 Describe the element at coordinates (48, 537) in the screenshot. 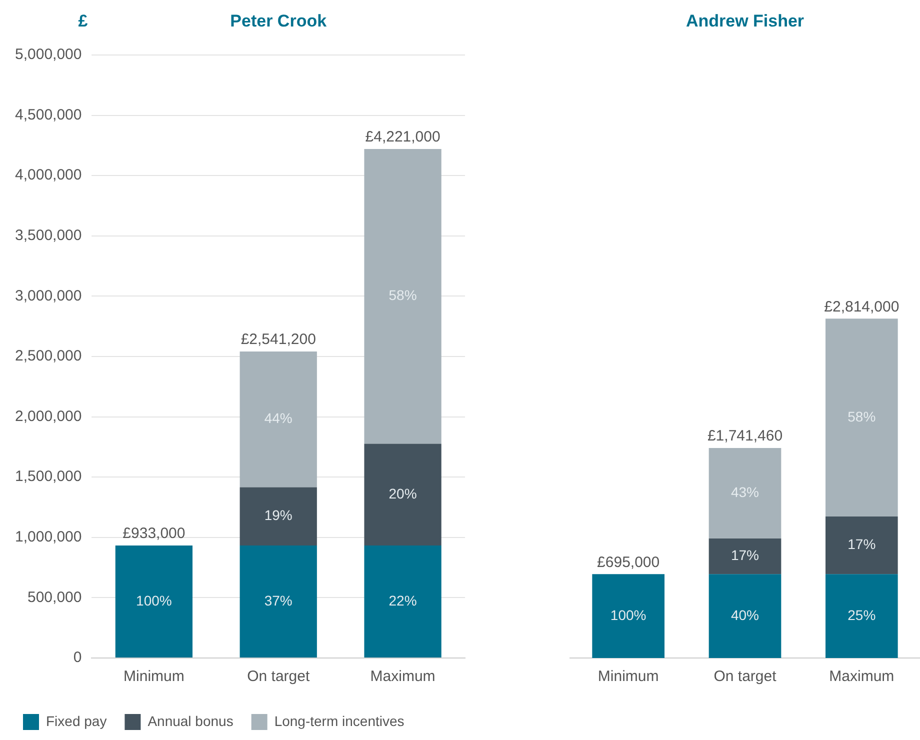

I see `y-tick-label: 1,000,000` at that location.